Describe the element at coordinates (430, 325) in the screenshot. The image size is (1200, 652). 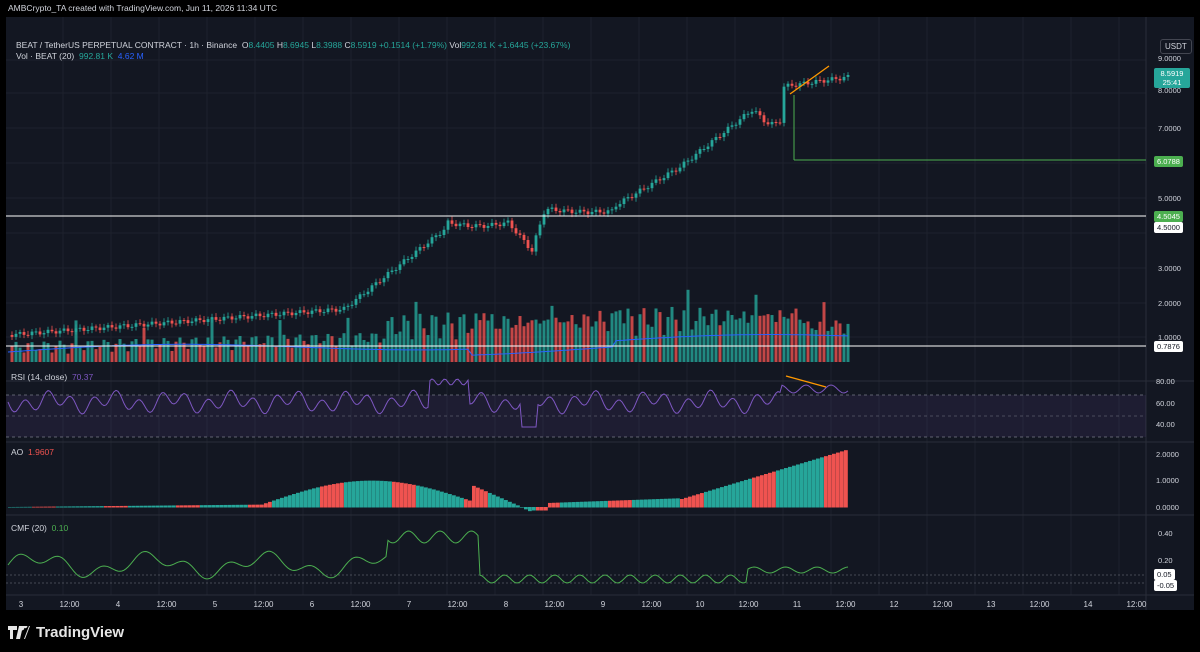
I see `volume-bars` at that location.